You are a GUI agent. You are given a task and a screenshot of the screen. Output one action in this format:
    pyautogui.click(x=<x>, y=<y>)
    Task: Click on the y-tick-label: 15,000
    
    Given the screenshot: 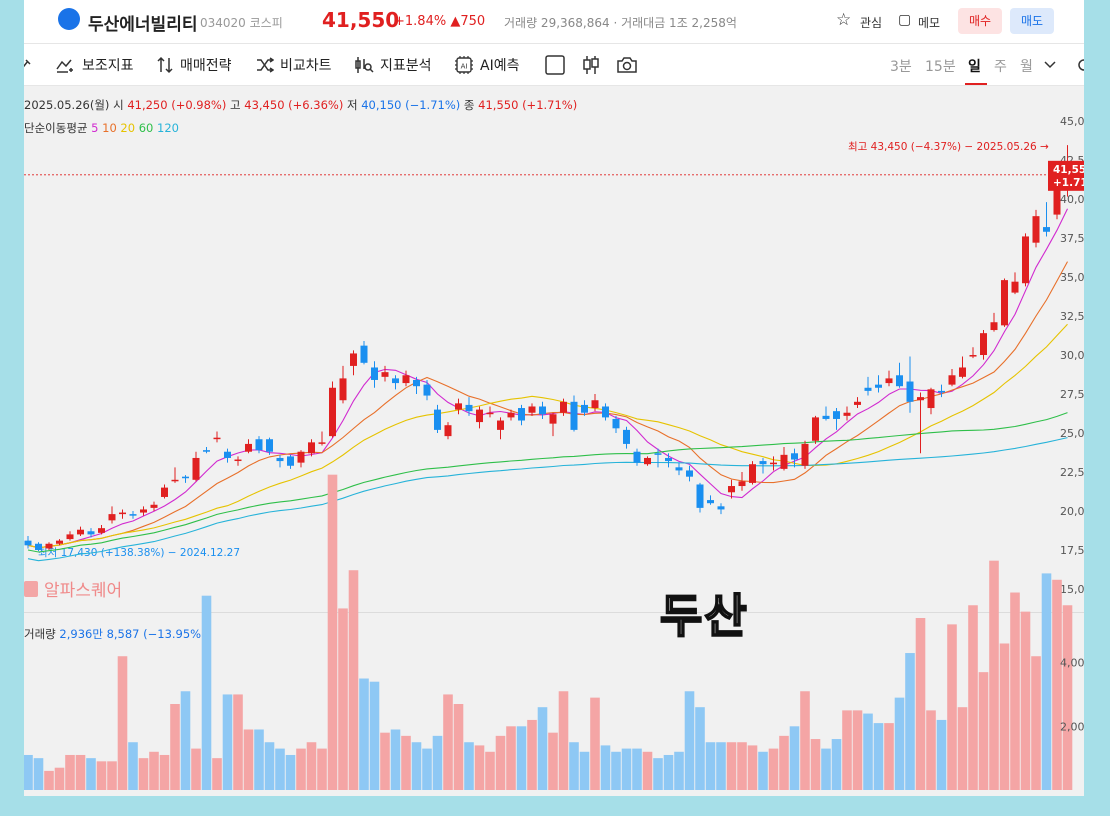 What is the action you would take?
    pyautogui.click(x=1072, y=589)
    